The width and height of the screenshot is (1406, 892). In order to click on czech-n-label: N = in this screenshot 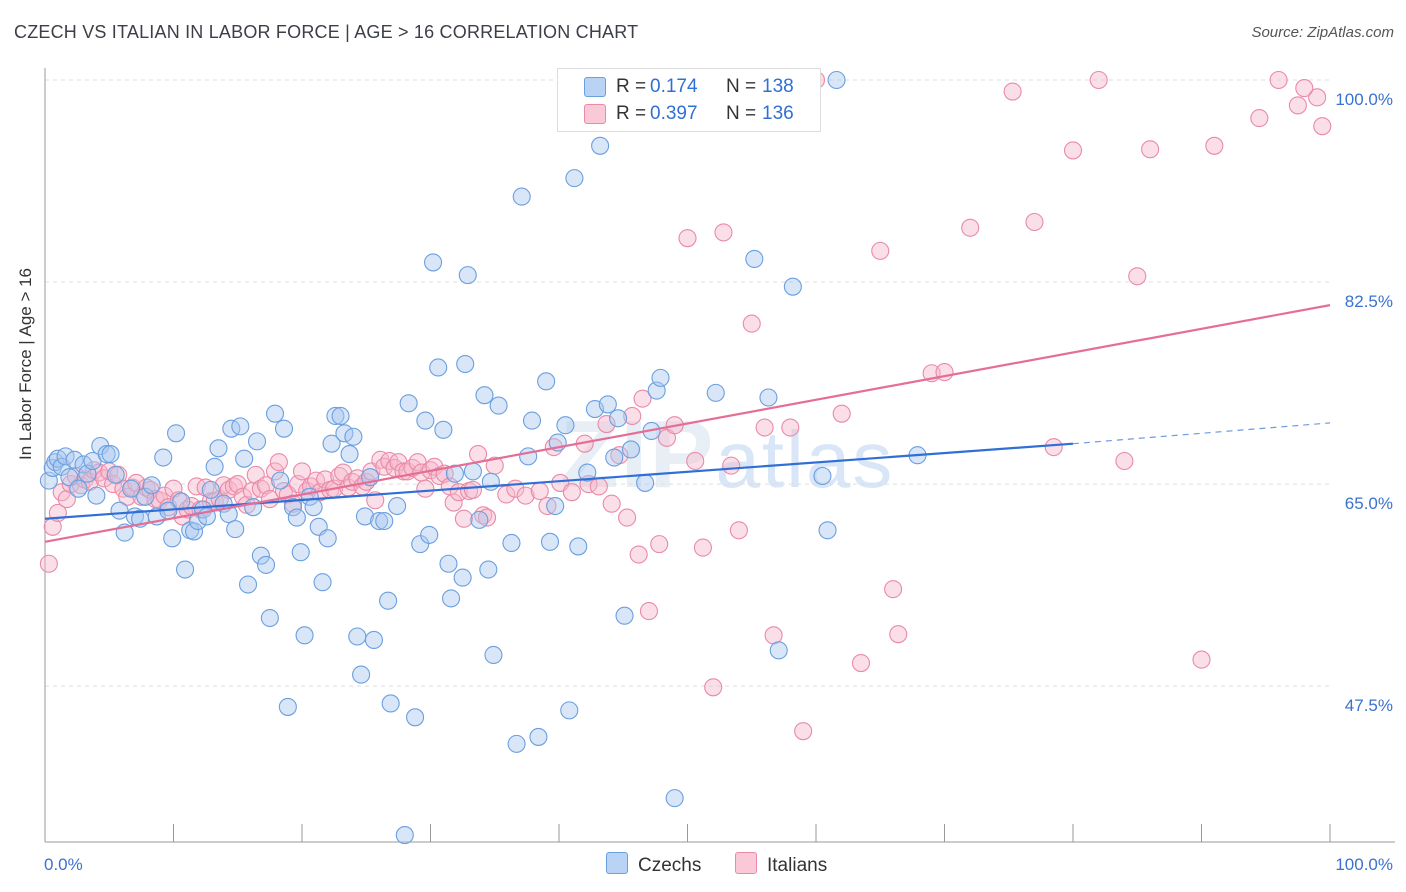, I will do `click(741, 86)`.